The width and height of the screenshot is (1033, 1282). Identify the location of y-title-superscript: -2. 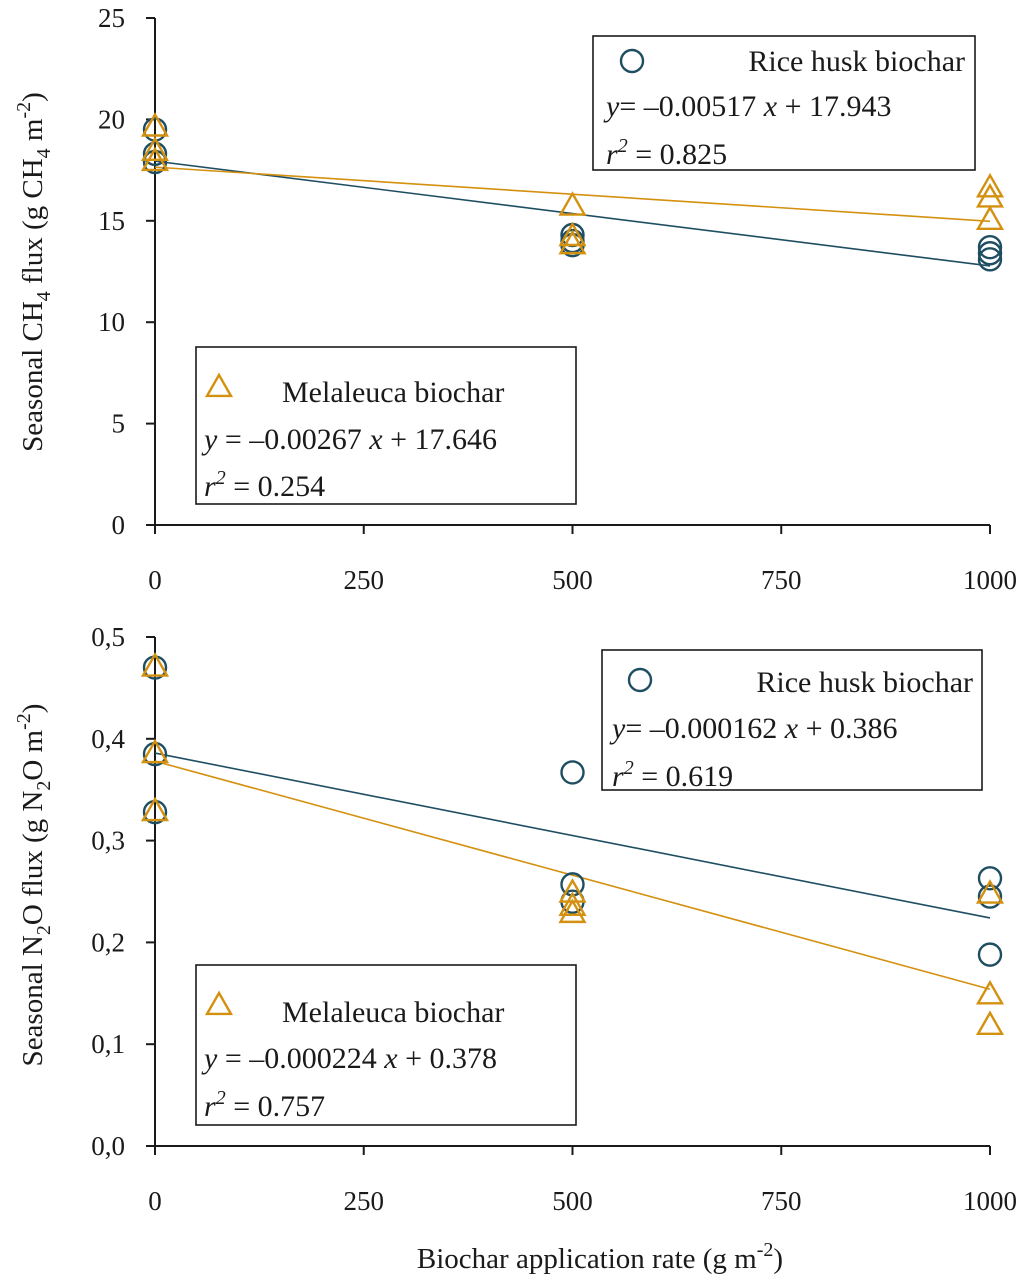
(24, 721).